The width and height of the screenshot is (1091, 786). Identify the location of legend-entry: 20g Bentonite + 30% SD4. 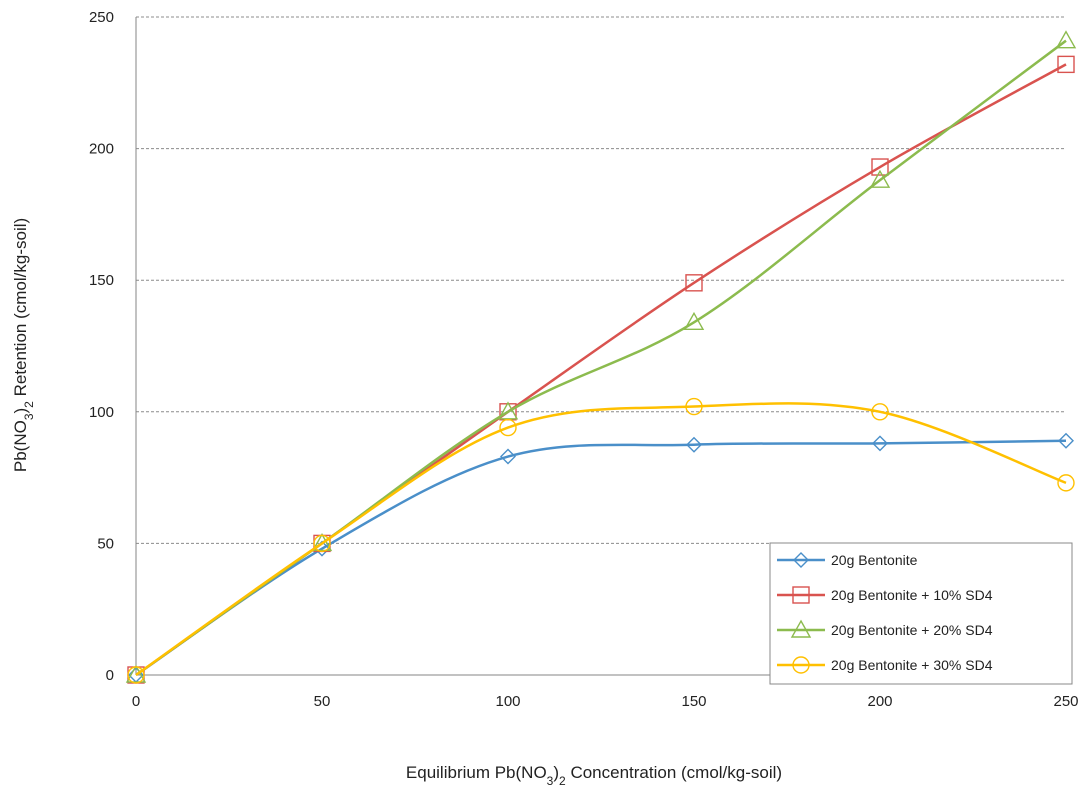
(885, 665).